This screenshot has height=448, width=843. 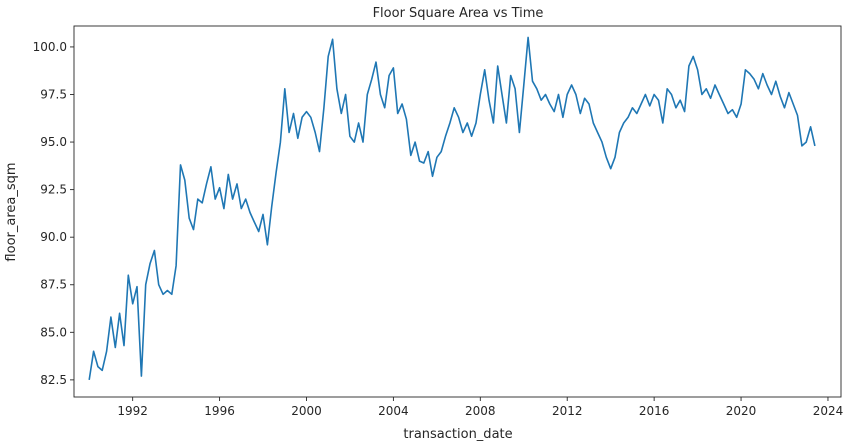 What do you see at coordinates (53, 190) in the screenshot?
I see `y-tick-label: 92.5` at bounding box center [53, 190].